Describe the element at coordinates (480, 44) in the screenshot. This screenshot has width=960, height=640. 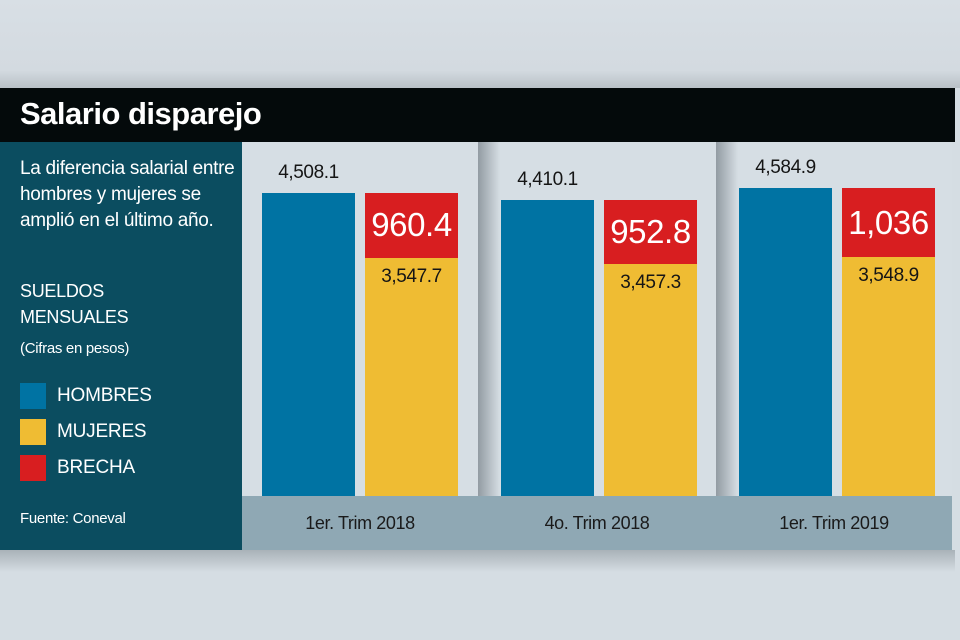
I see `background-top` at that location.